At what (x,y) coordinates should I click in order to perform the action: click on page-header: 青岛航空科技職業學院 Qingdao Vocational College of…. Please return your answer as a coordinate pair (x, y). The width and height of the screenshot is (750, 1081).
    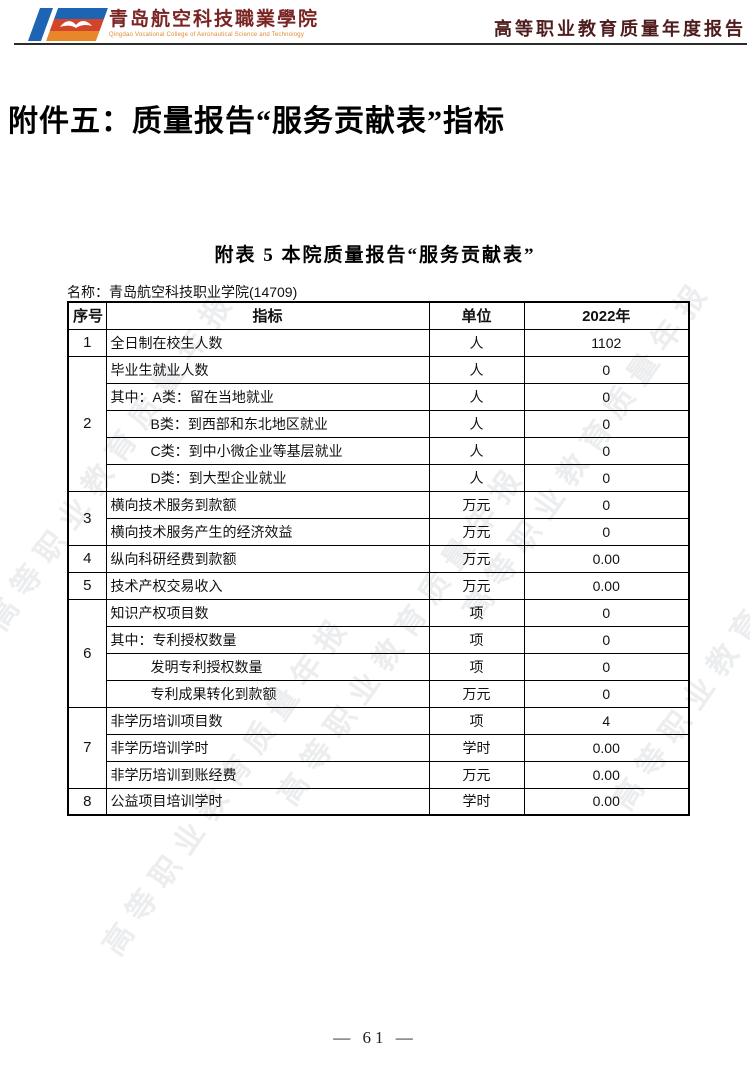
    Looking at the image, I should click on (375, 22).